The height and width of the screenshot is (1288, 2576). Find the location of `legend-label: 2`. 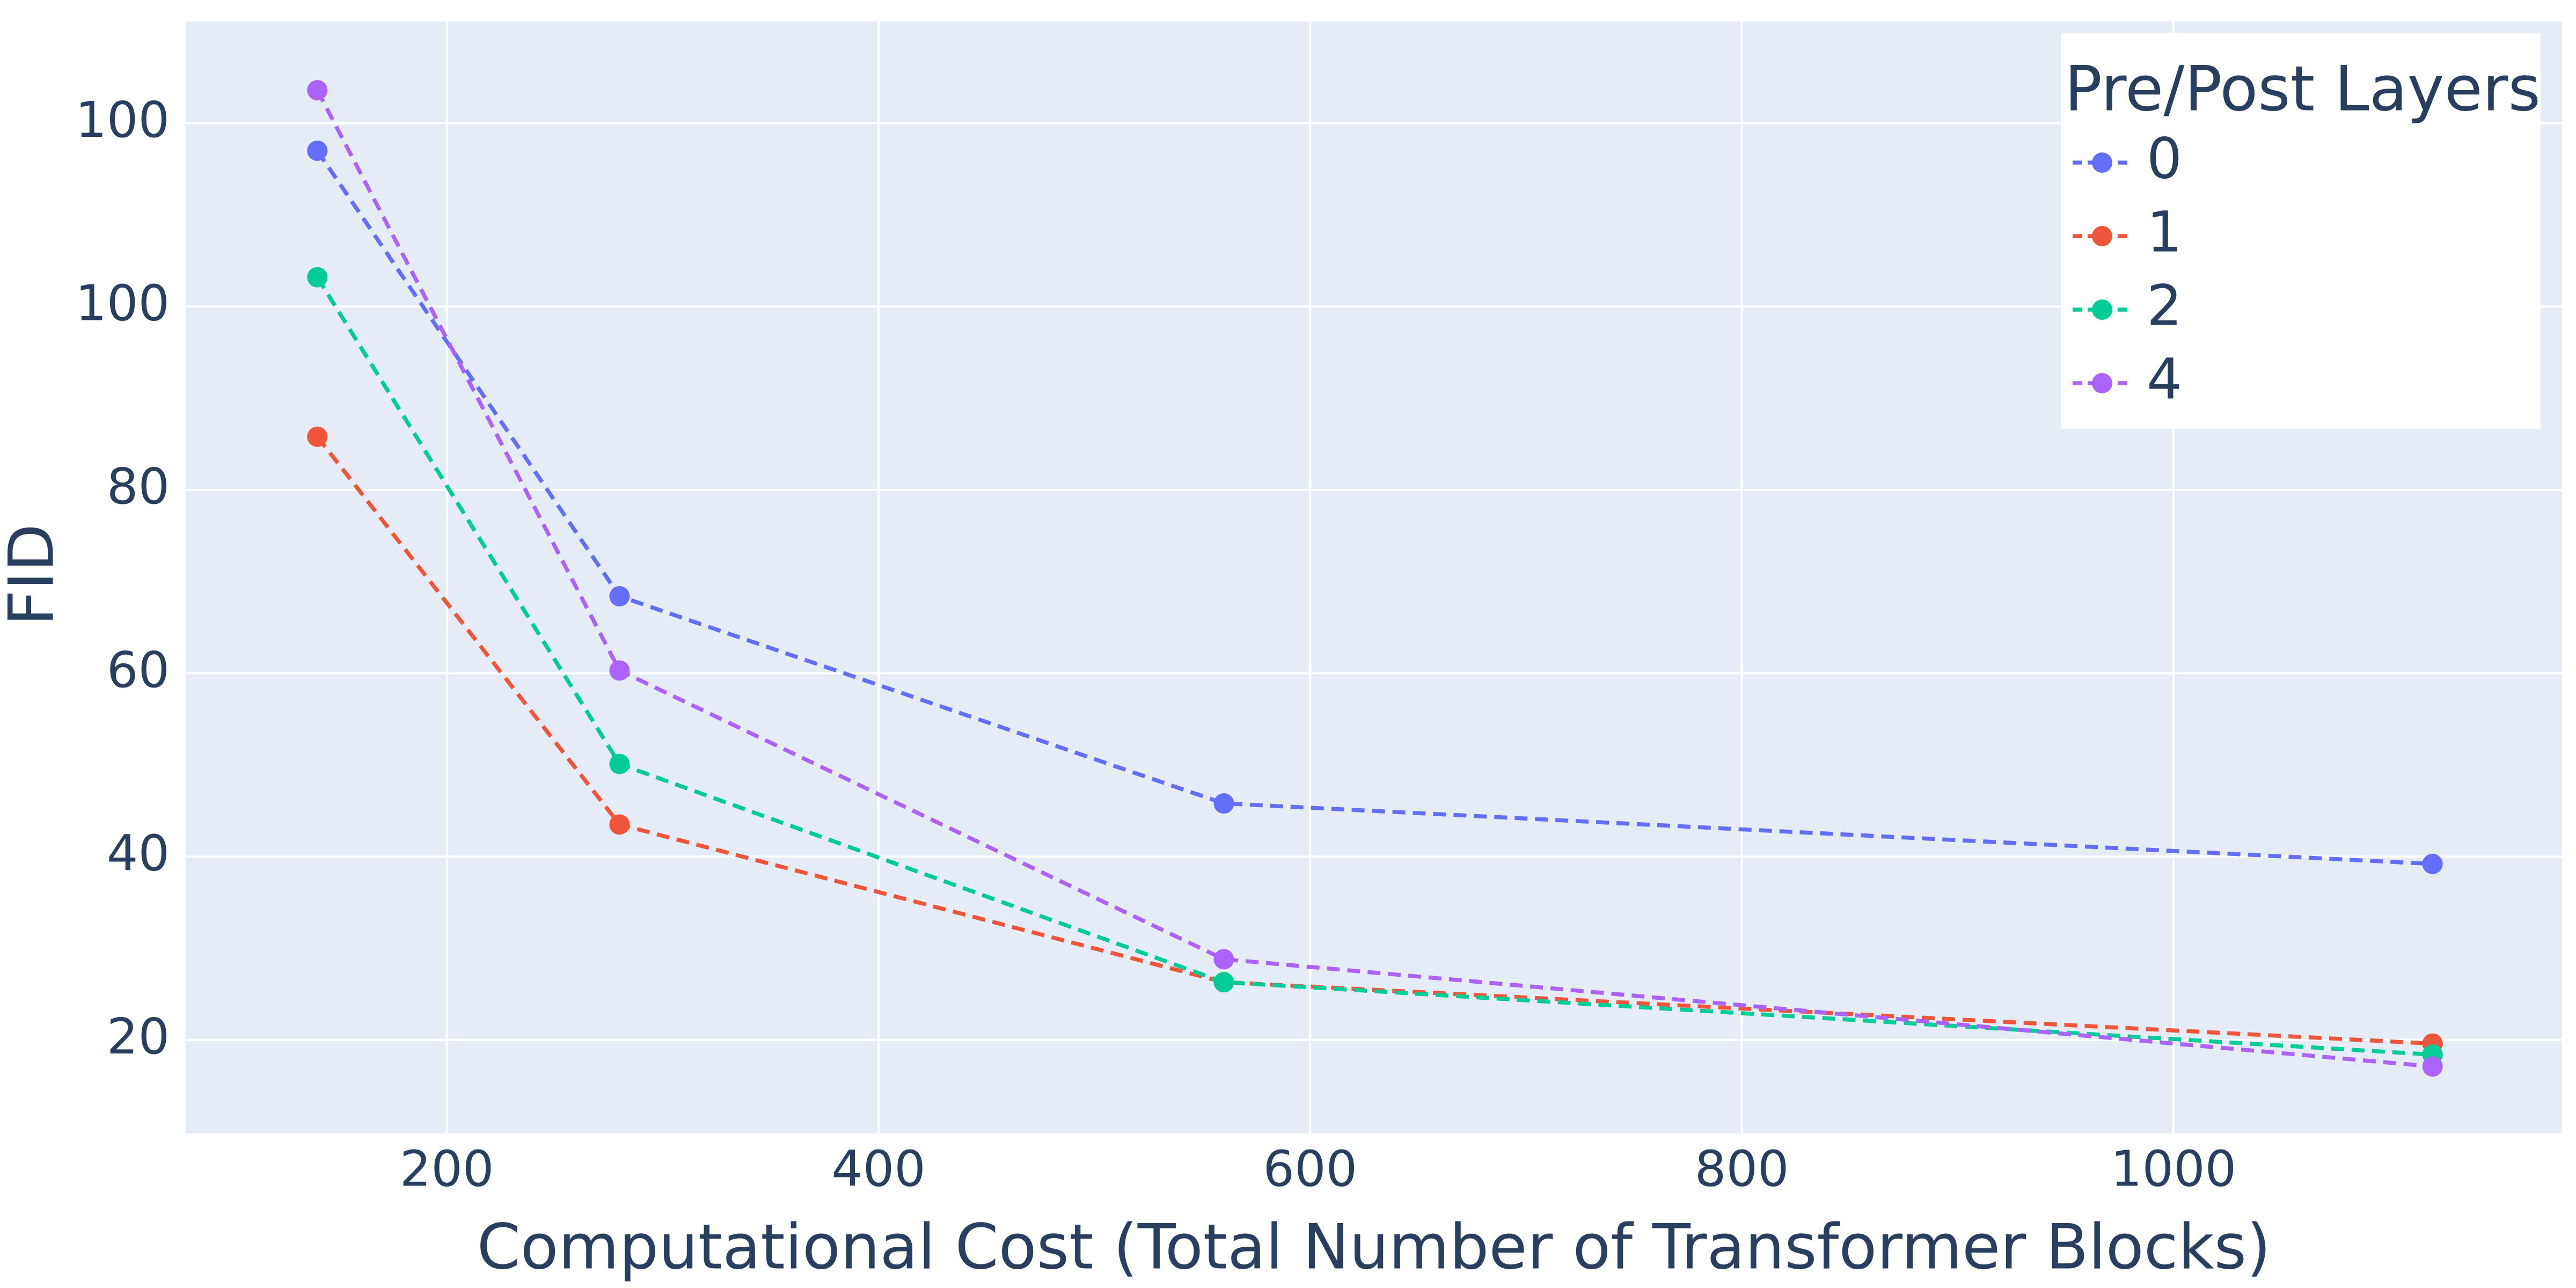

legend-label: 2 is located at coordinates (2164, 305).